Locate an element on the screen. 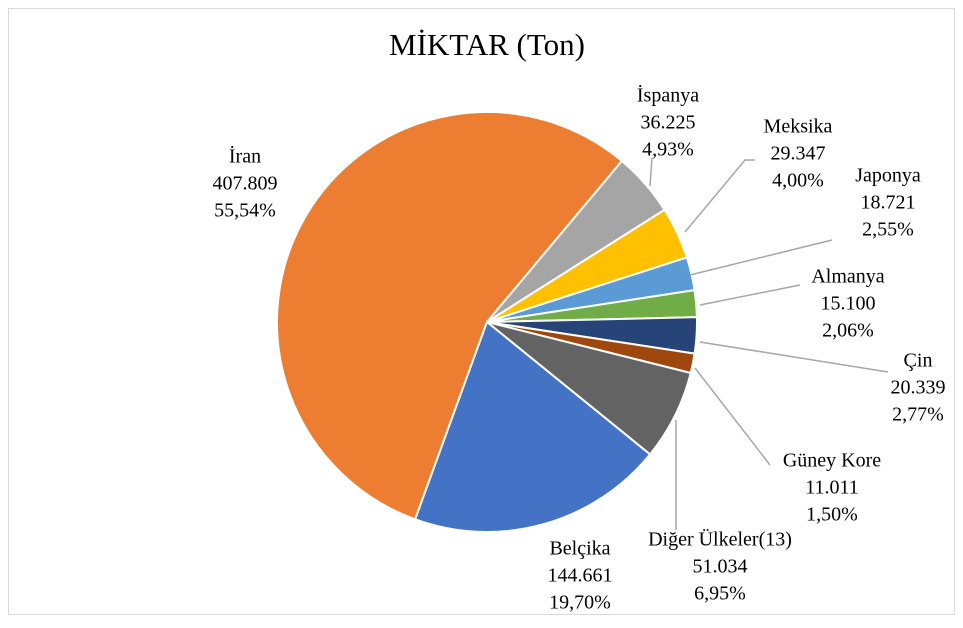  data-label-percent: 2,06% is located at coordinates (848, 331).